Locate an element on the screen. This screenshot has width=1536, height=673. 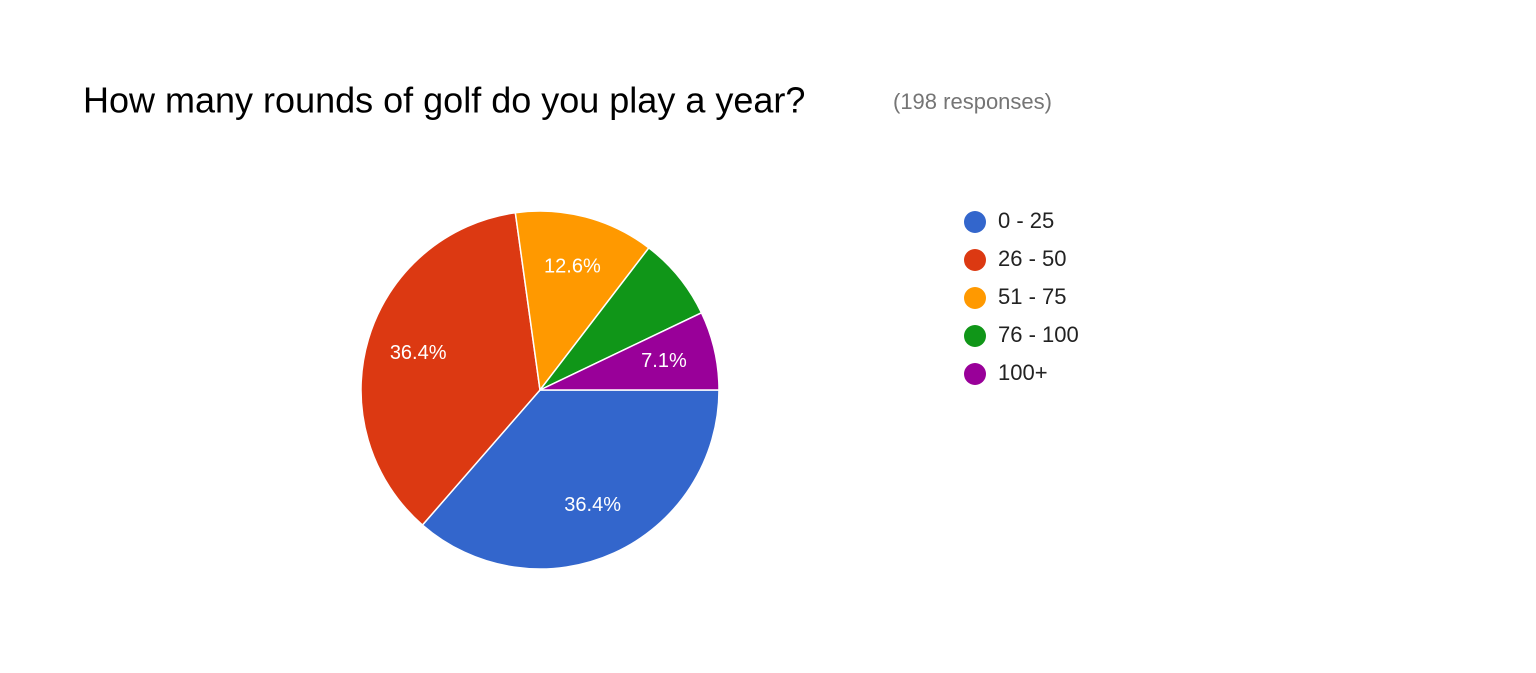
legend-label: 76 - 100 is located at coordinates (1038, 334).